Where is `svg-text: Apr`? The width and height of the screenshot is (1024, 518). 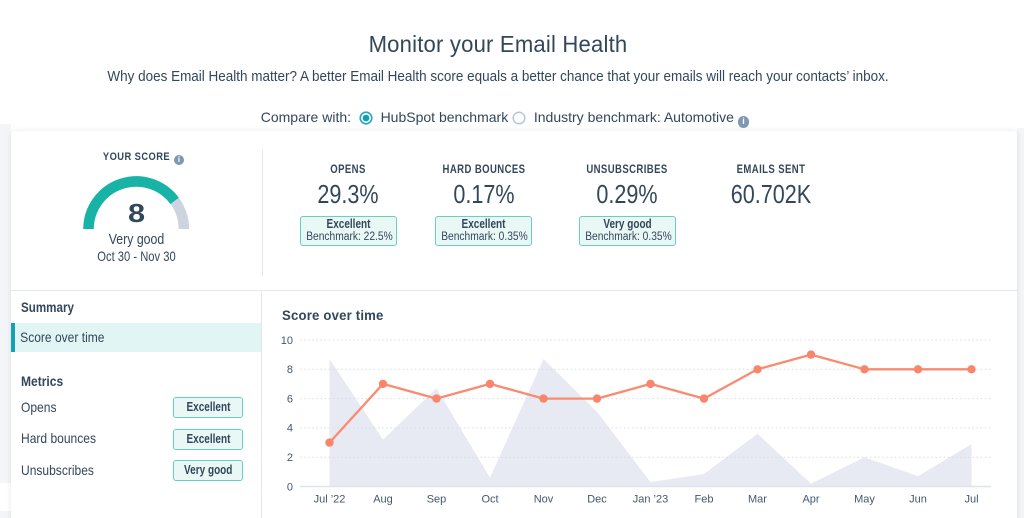 svg-text: Apr is located at coordinates (810, 500).